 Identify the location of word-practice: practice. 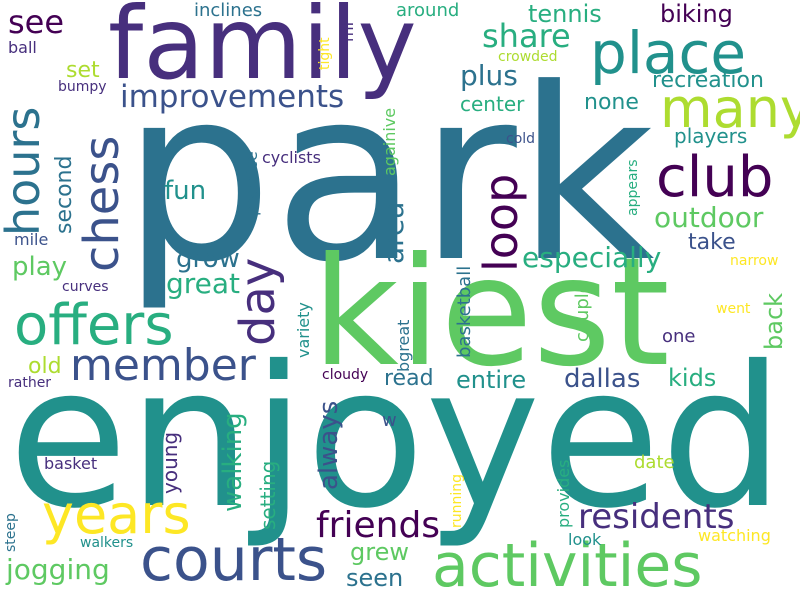
(251, 183).